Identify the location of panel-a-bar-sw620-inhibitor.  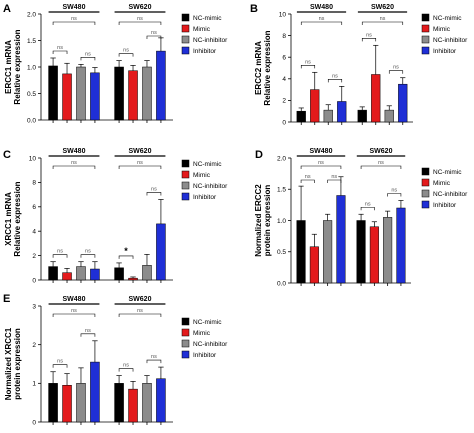
(161, 85).